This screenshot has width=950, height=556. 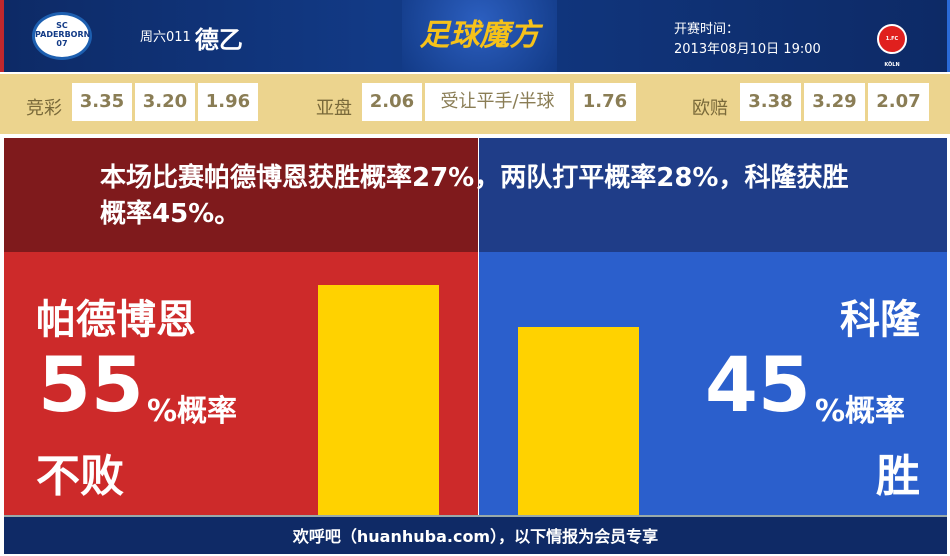 I want to click on away-logo-text: 1.FC KÖLN, so click(x=892, y=46).